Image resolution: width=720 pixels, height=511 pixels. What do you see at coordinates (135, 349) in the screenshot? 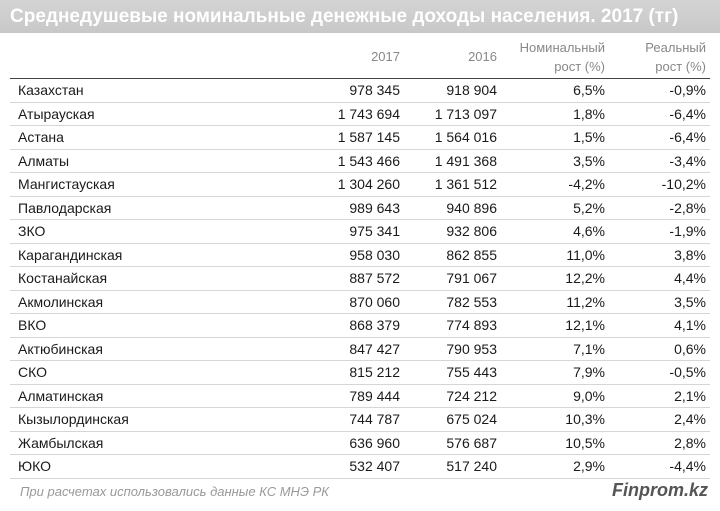
I see `region-cell: Актюбинская` at bounding box center [135, 349].